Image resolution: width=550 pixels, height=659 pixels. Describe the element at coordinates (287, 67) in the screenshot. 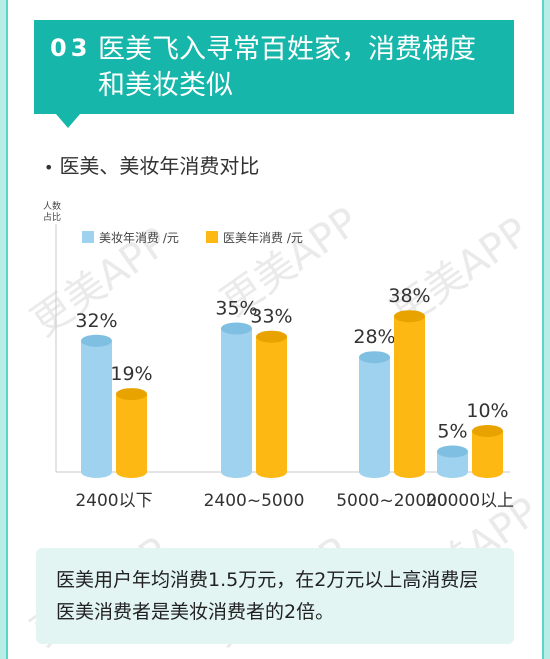

I see `section-title: 医美飞入寻常百姓家，消费梯度和美妆类似` at that location.